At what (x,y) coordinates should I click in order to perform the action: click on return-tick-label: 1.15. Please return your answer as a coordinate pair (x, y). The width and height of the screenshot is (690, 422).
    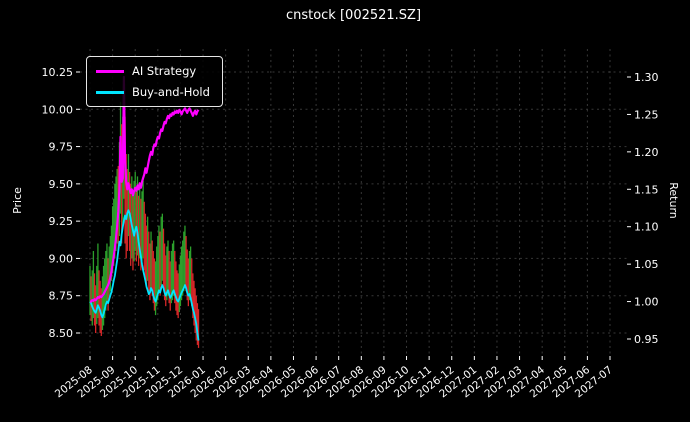
    Looking at the image, I should click on (646, 189).